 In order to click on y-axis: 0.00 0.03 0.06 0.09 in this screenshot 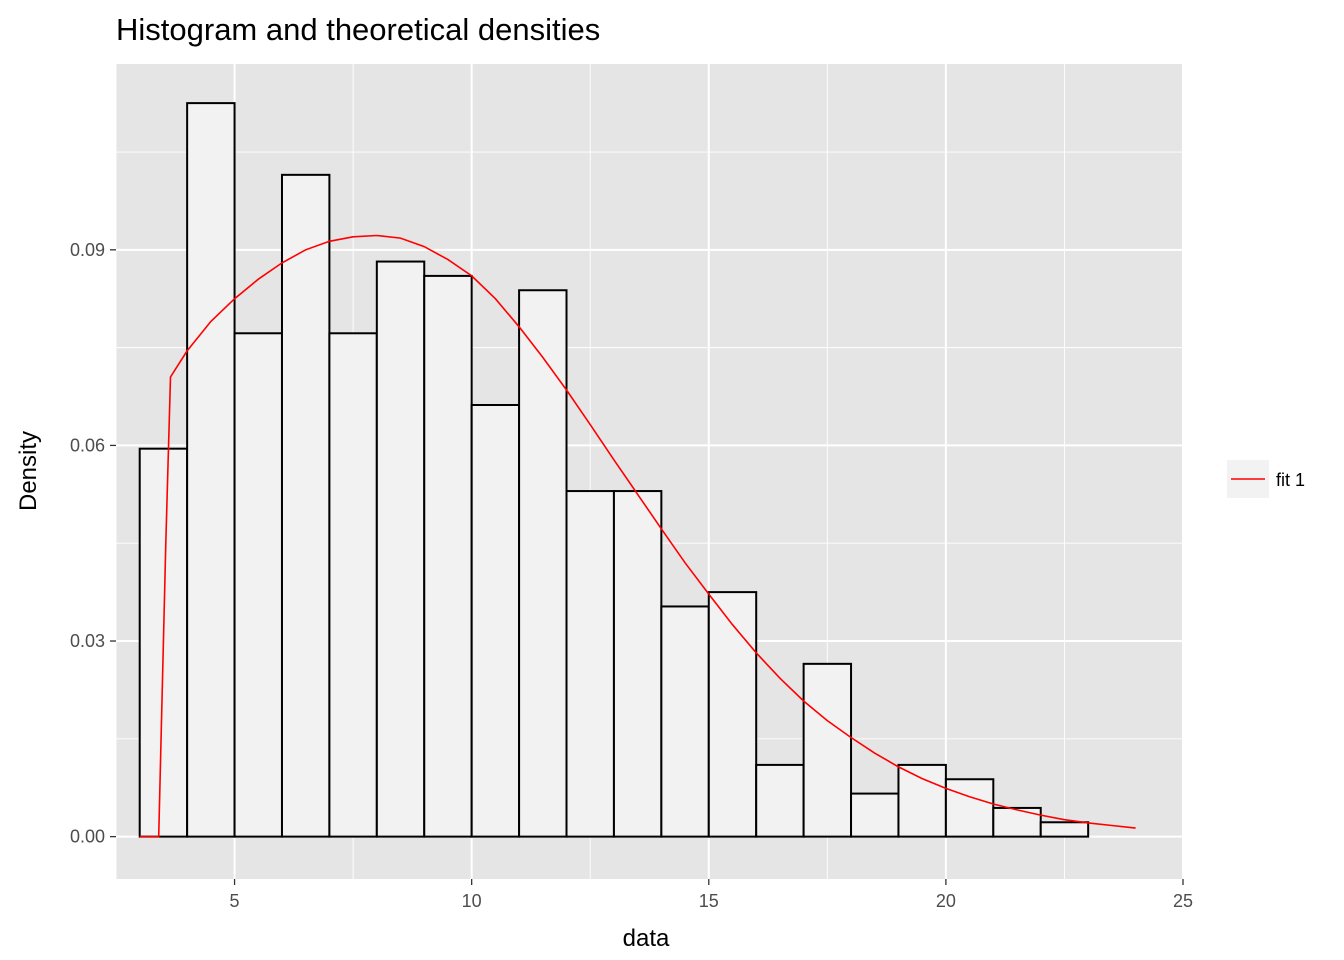, I will do `click(93, 543)`.